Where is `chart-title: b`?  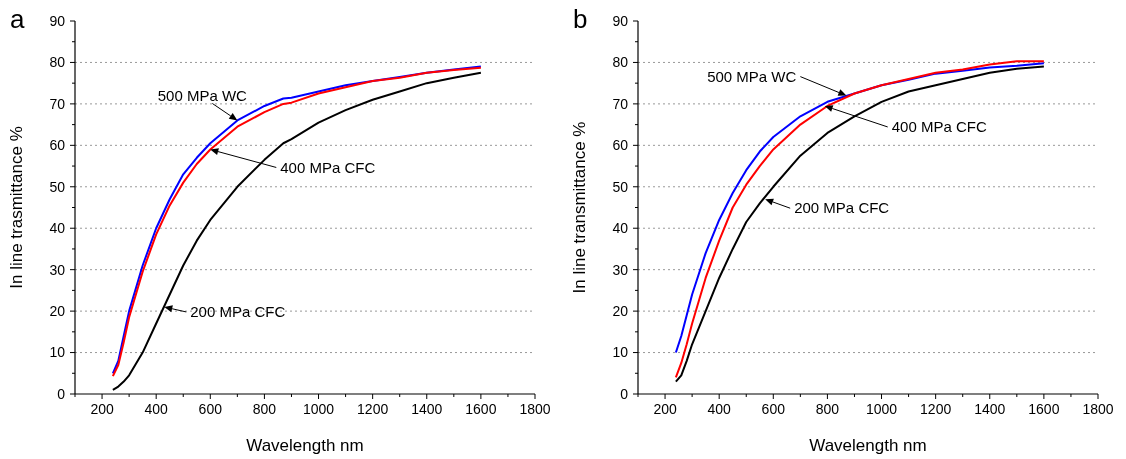
chart-title: b is located at coordinates (580, 19).